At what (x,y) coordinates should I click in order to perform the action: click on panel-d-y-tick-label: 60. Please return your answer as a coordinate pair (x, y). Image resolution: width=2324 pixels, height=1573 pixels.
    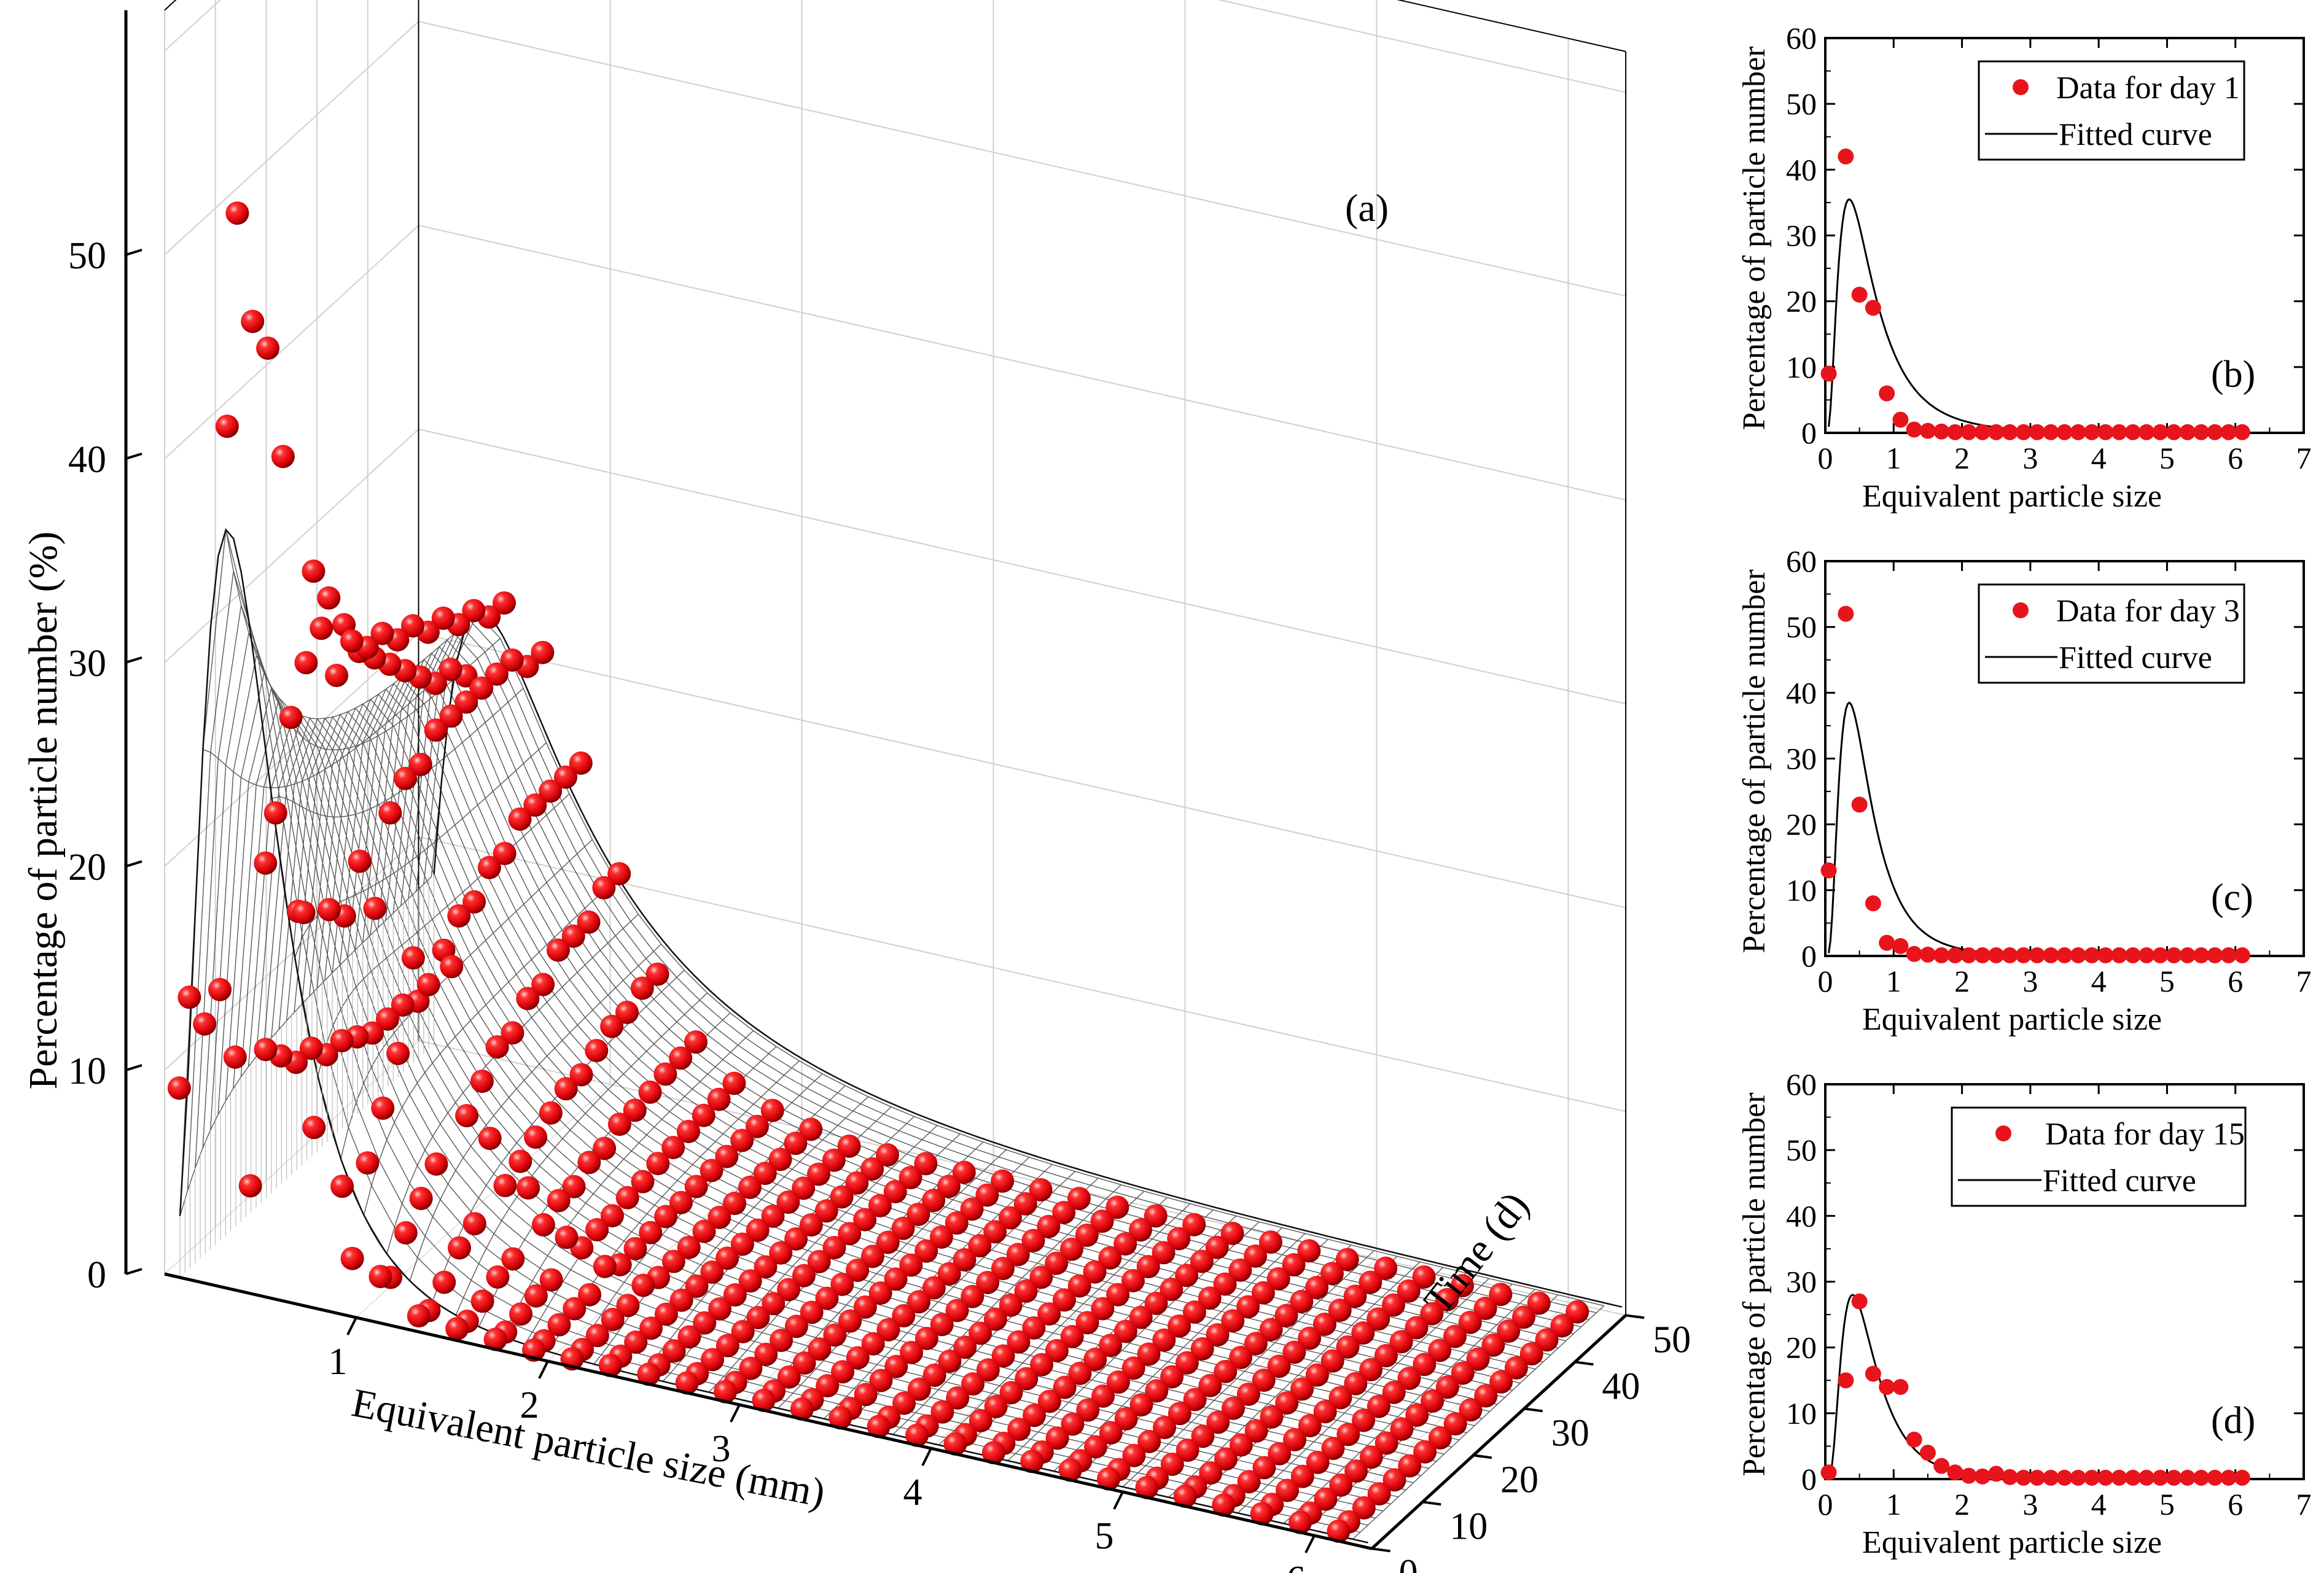
    Looking at the image, I should click on (1801, 1084).